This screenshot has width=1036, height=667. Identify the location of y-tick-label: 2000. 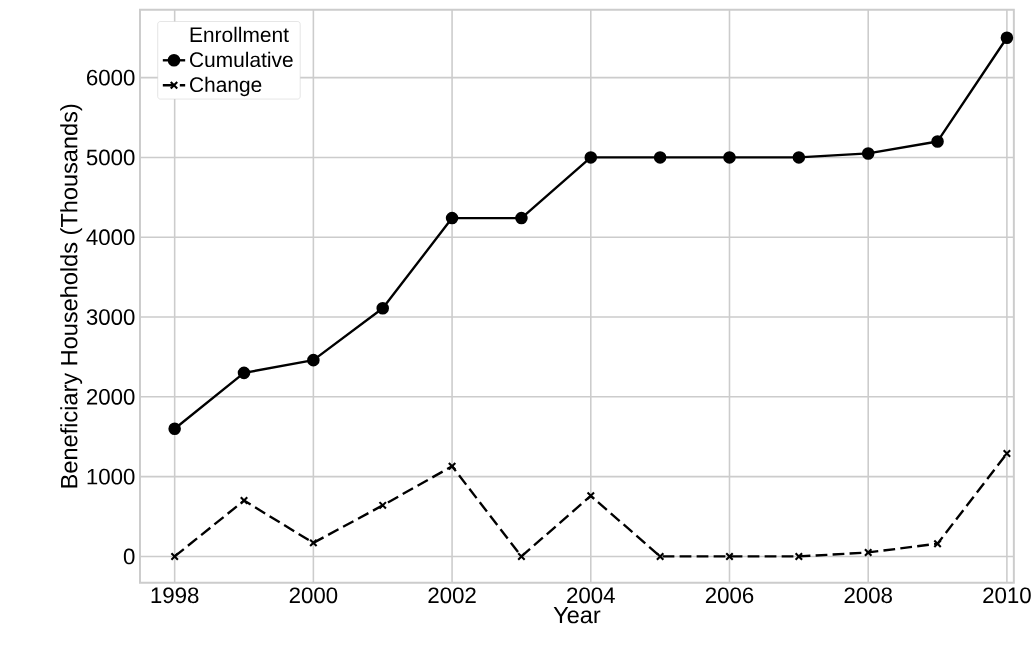
(111, 396).